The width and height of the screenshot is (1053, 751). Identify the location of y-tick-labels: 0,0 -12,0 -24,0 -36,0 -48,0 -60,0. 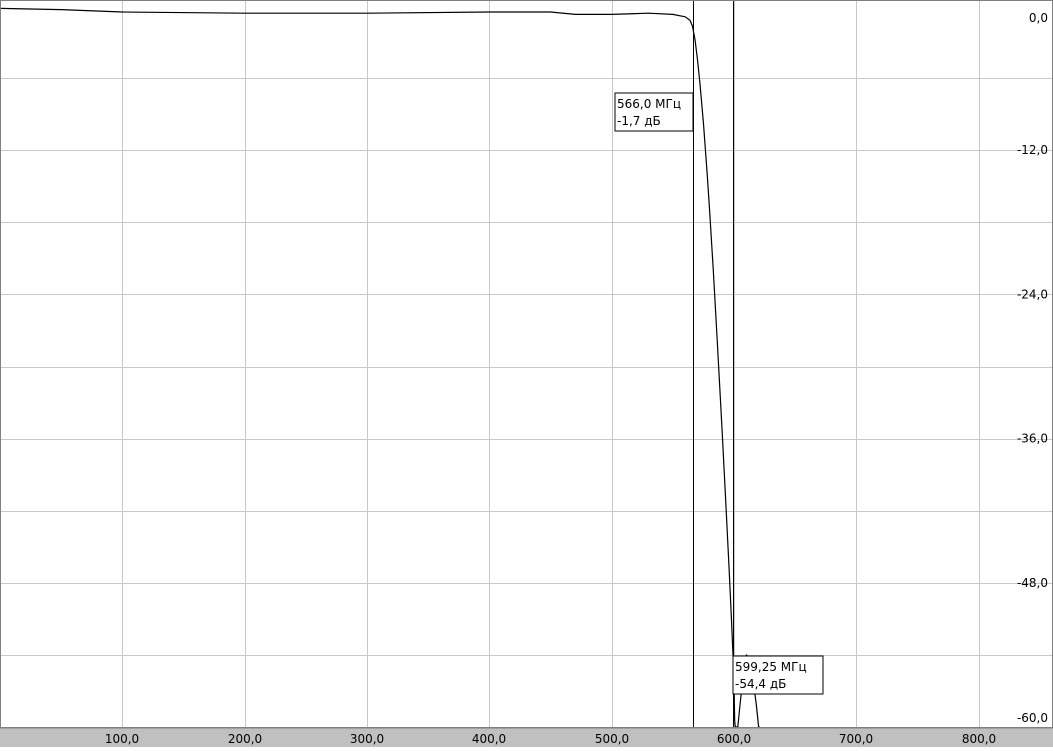
(1032, 368).